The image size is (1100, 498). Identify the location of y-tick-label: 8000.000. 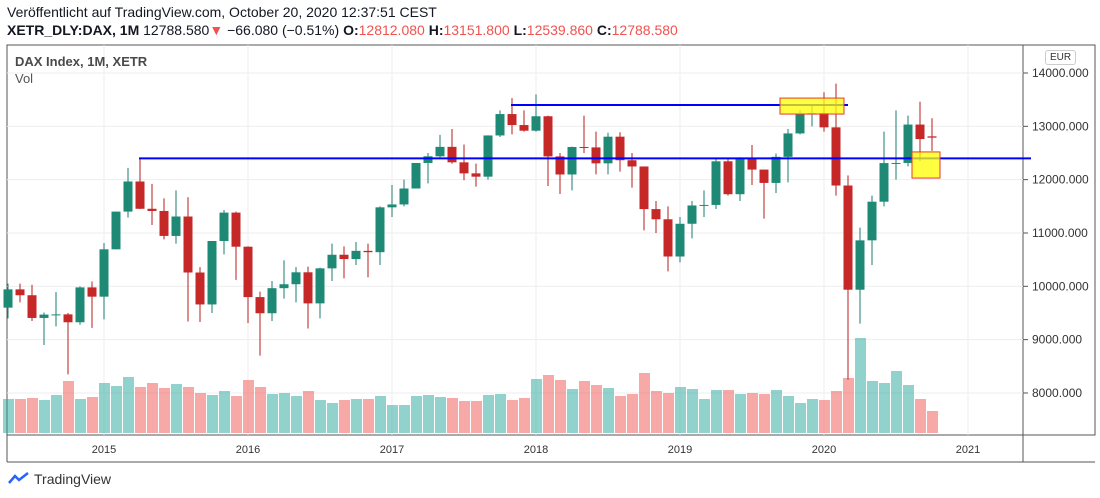
(1057, 393).